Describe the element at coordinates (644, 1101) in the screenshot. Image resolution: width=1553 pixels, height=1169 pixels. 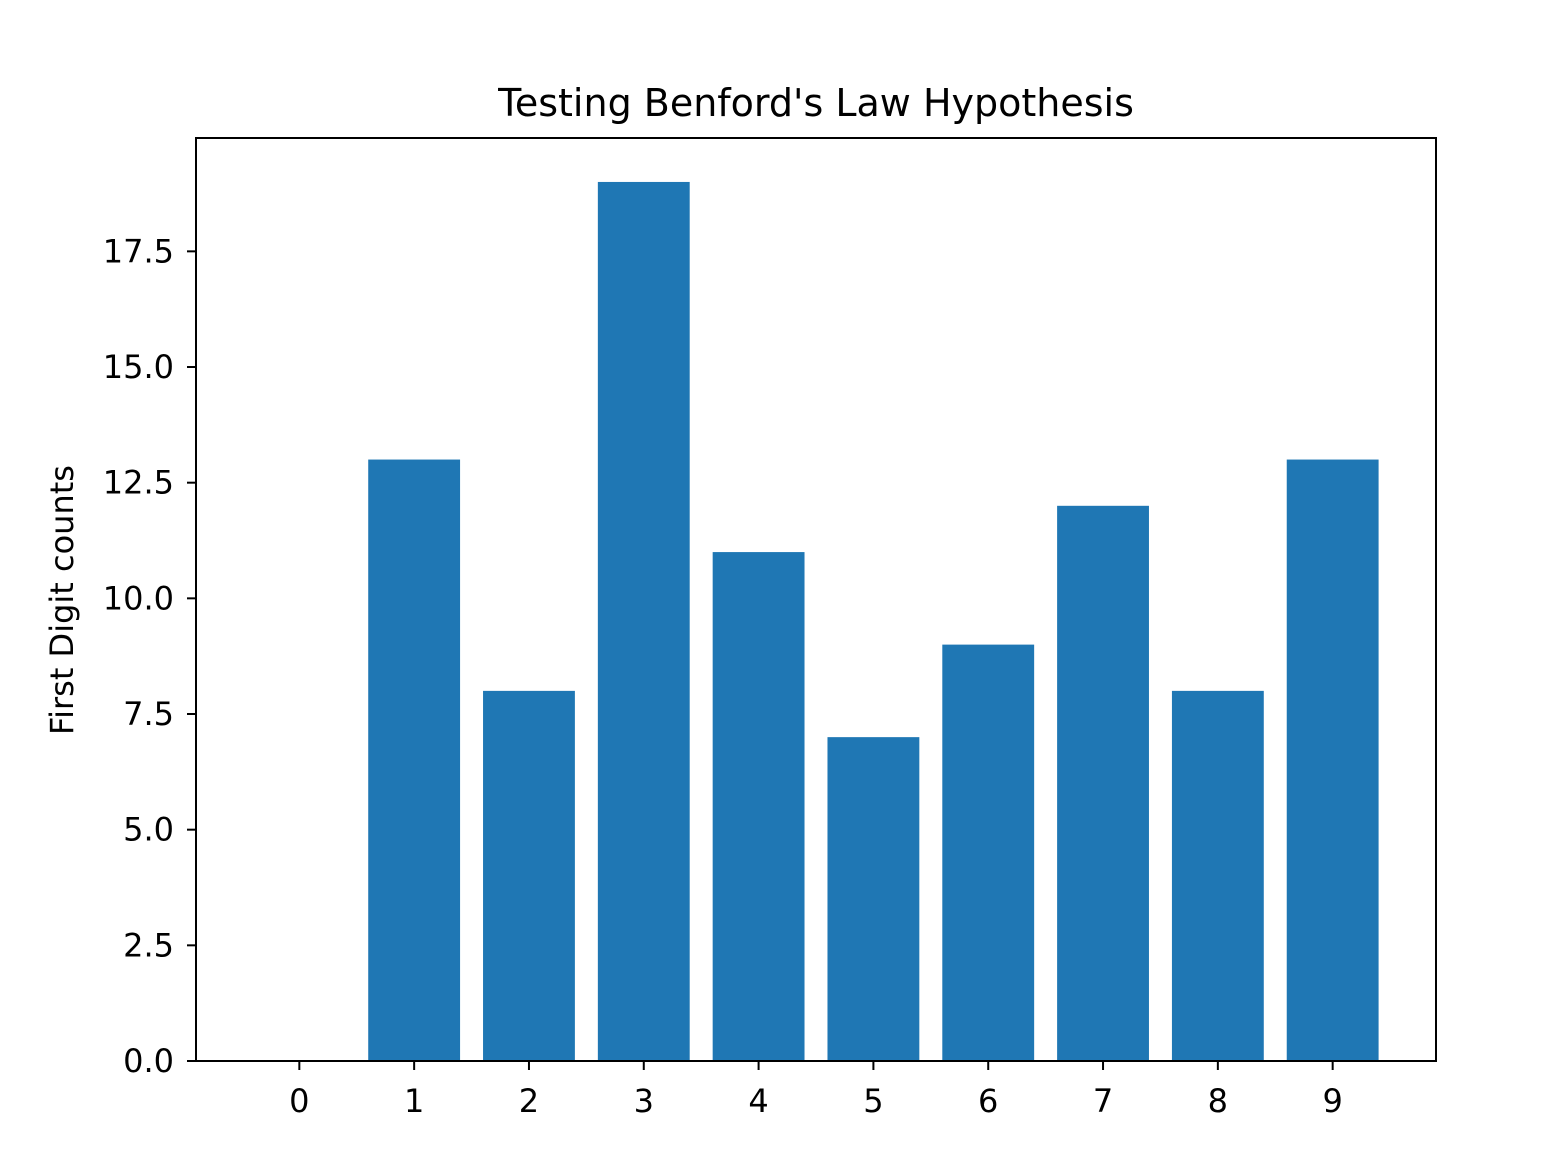
I see `x-tick-label: 3` at that location.